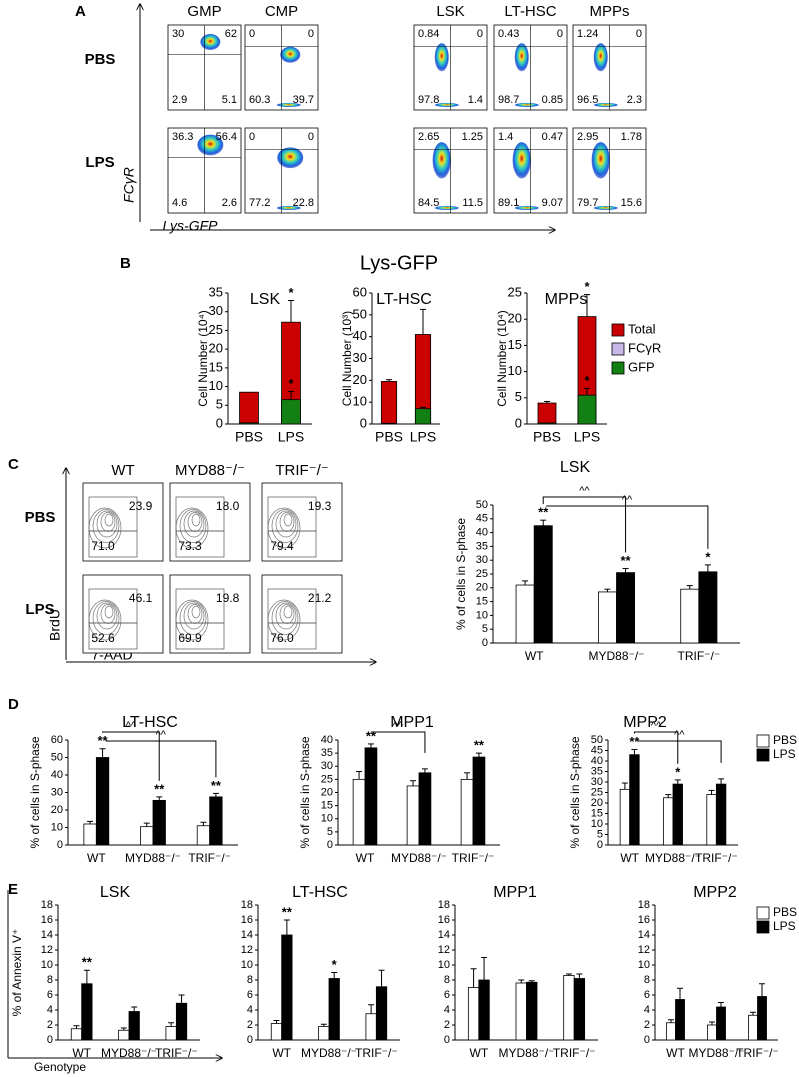  What do you see at coordinates (547, 437) in the screenshot?
I see `x-tick-label: PBS` at bounding box center [547, 437].